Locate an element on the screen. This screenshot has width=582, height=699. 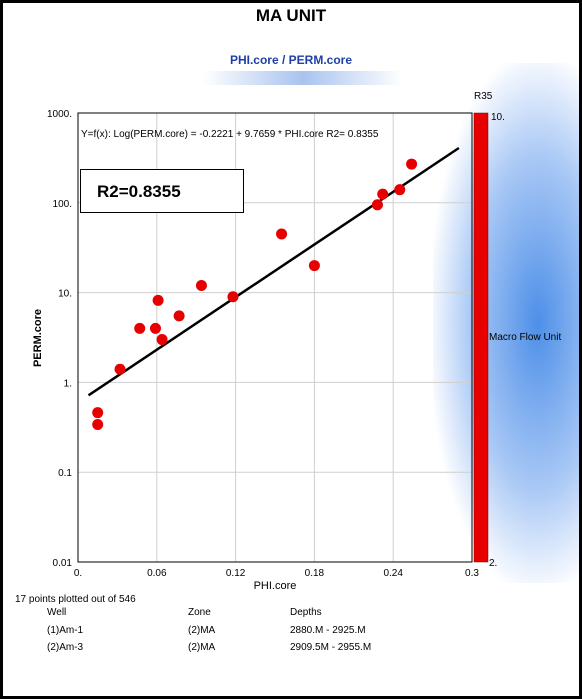
x-tick-label: 0.12 is located at coordinates (236, 573).